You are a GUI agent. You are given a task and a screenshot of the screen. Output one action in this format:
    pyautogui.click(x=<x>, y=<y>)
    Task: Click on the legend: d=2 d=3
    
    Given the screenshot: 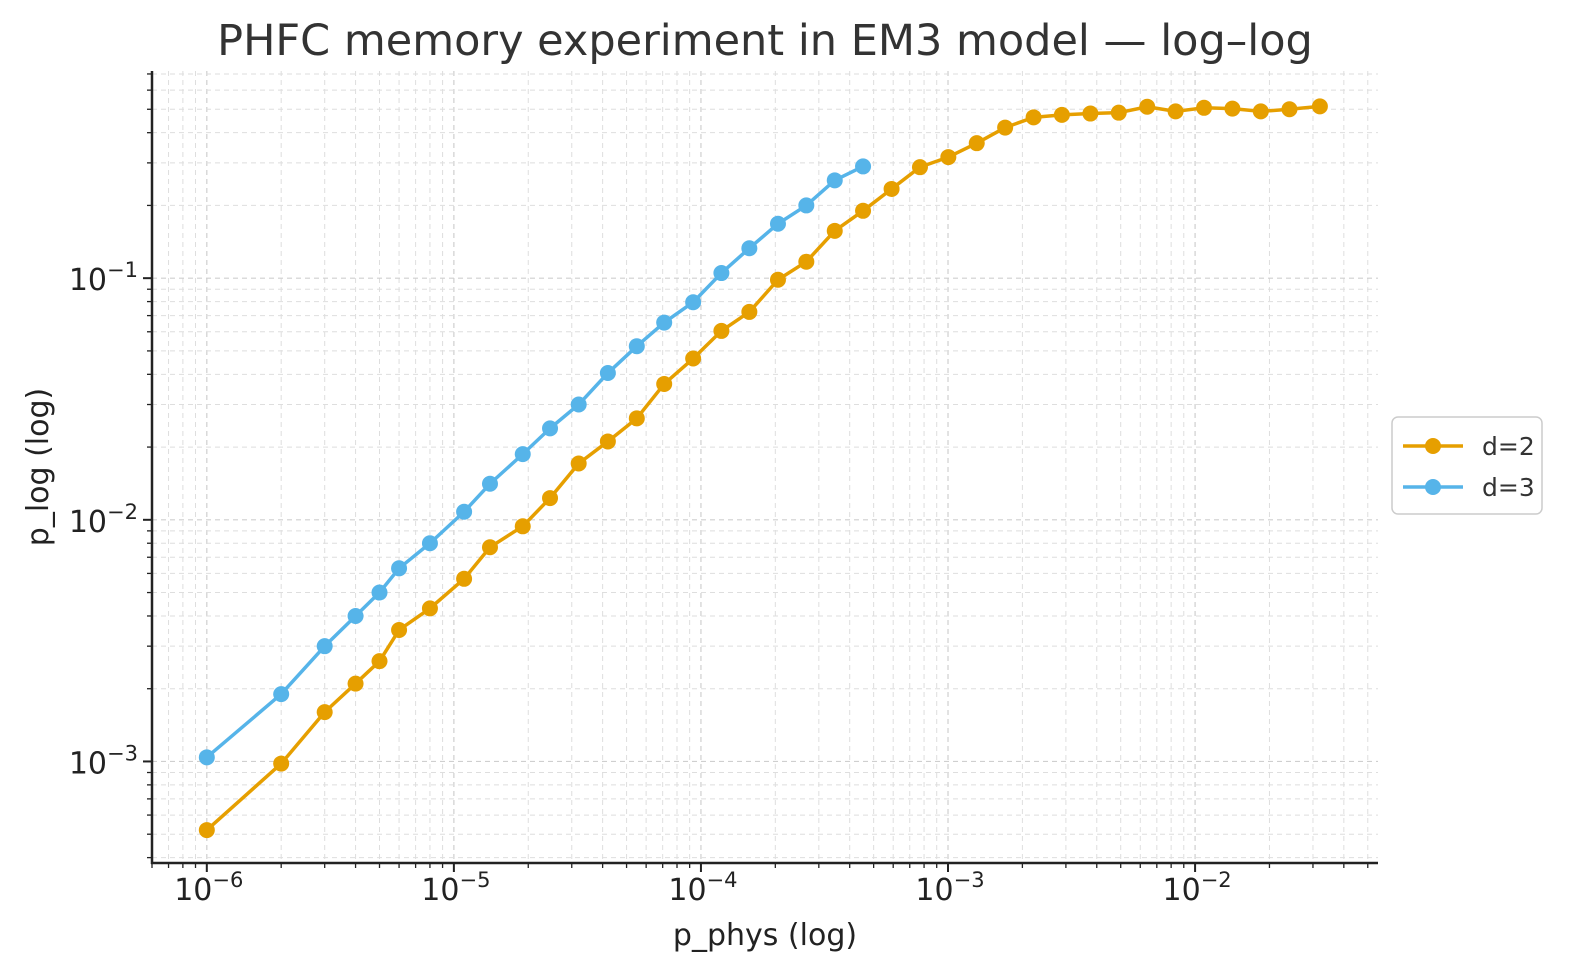 What is the action you would take?
    pyautogui.click(x=1467, y=465)
    